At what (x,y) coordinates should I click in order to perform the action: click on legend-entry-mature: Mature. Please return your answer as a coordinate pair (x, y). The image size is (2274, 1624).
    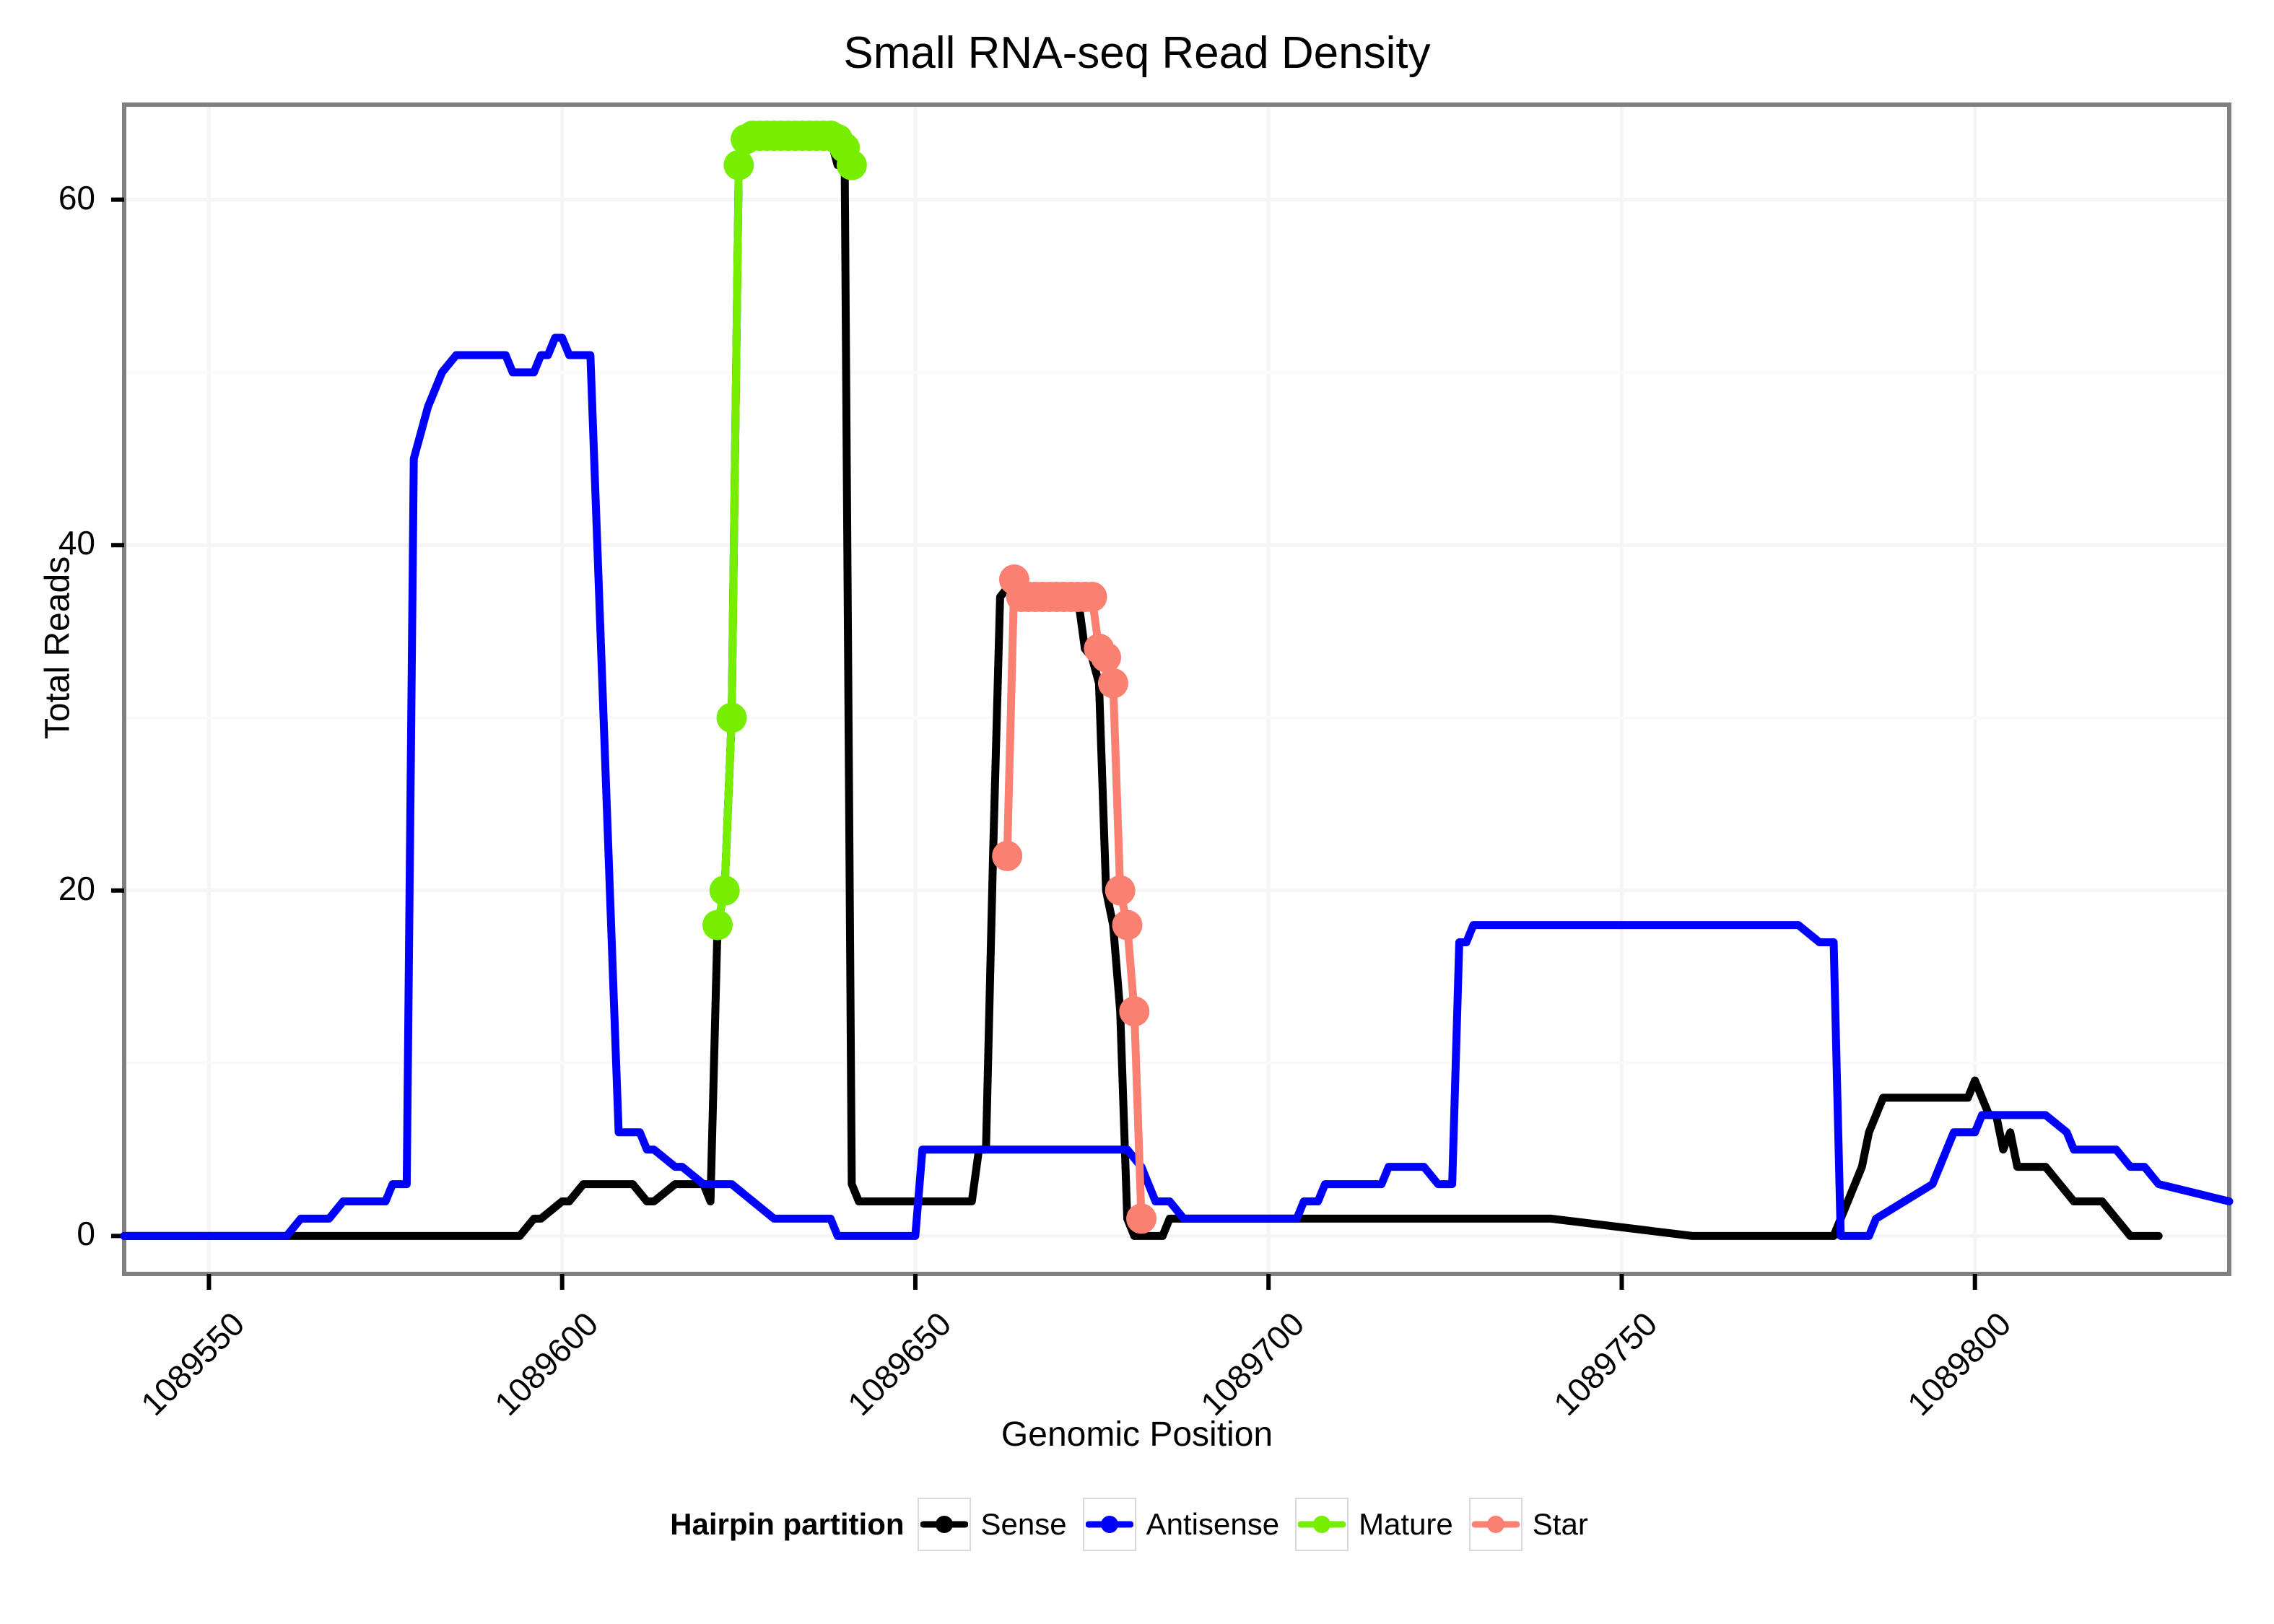
    Looking at the image, I should click on (1382, 1524).